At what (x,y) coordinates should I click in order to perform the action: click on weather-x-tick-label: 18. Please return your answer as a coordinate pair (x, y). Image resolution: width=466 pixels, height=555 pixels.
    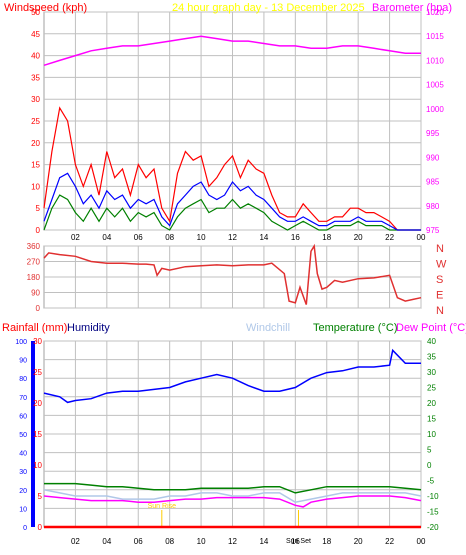
    Looking at the image, I should click on (326, 541).